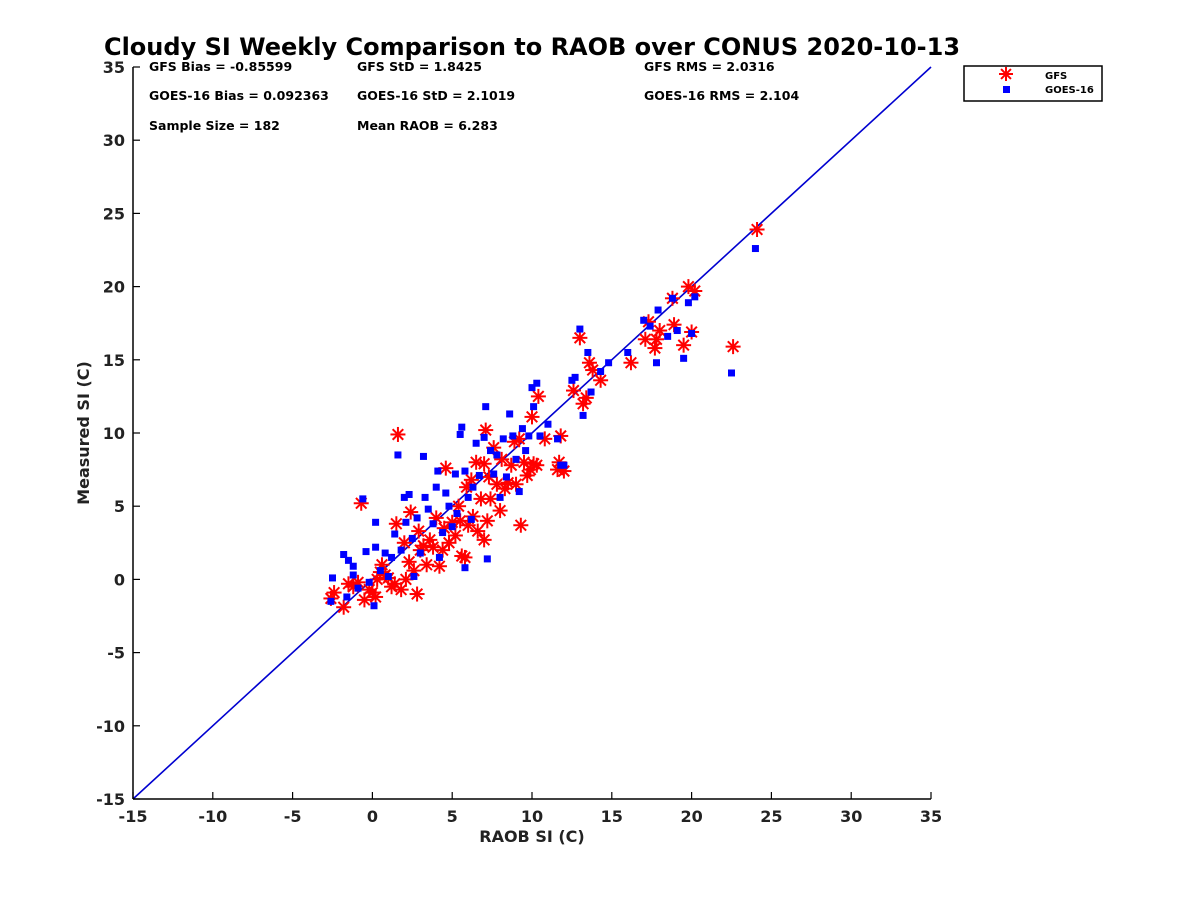  What do you see at coordinates (436, 95) in the screenshot?
I see `stat-goes-std: GOES-16 StD = 2.1019` at bounding box center [436, 95].